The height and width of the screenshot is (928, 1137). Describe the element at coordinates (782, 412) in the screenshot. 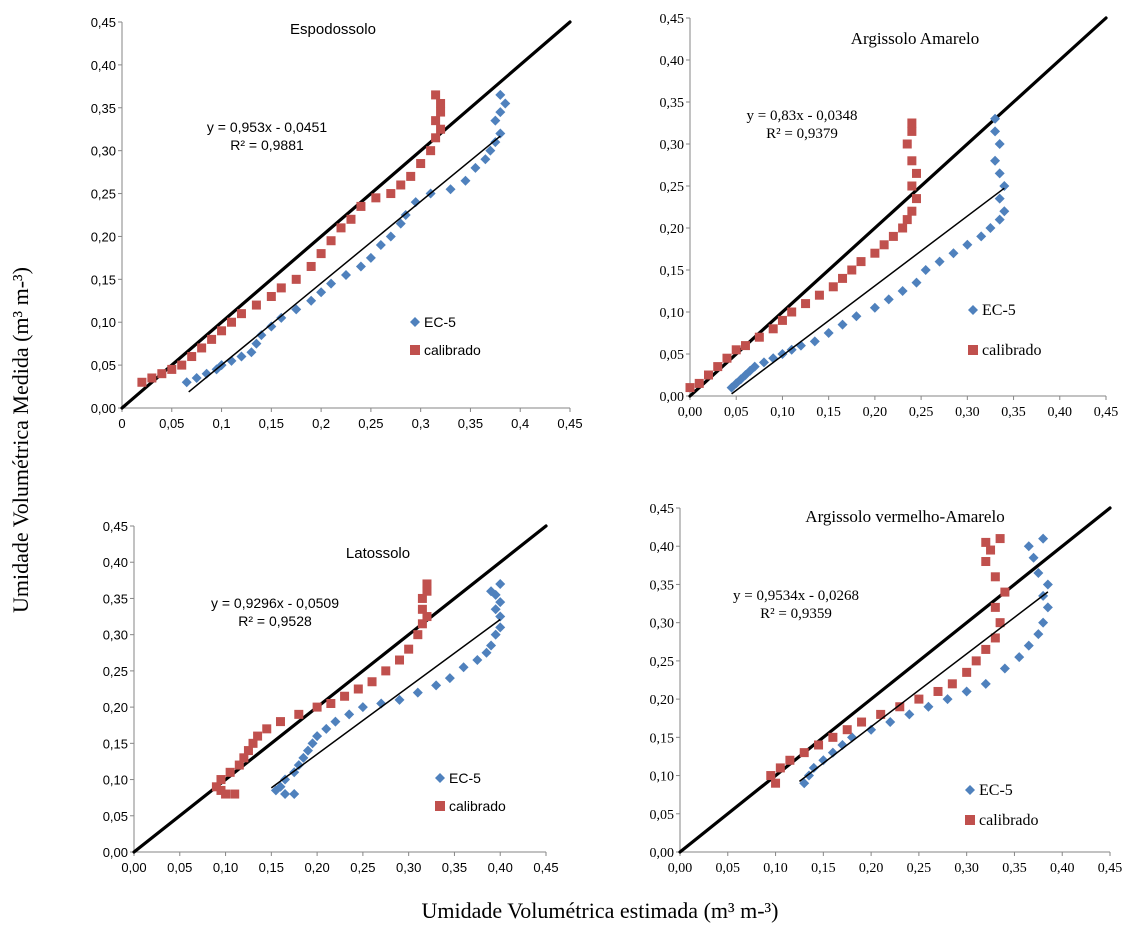

I see `x-tick-label: 0,10` at that location.